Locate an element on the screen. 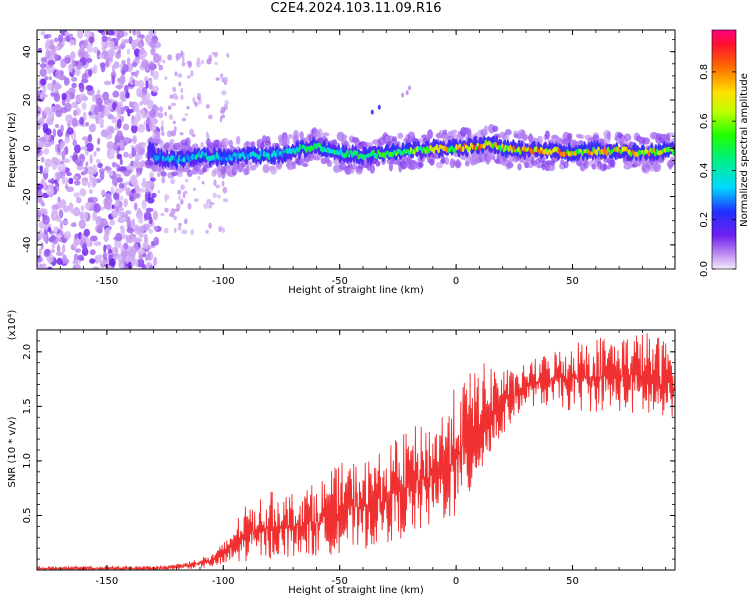 Image resolution: width=750 pixels, height=600 pixels. colorbar-ticks: 0.0 0.2 0.4 0.6 0.8 is located at coordinates (717, 170).